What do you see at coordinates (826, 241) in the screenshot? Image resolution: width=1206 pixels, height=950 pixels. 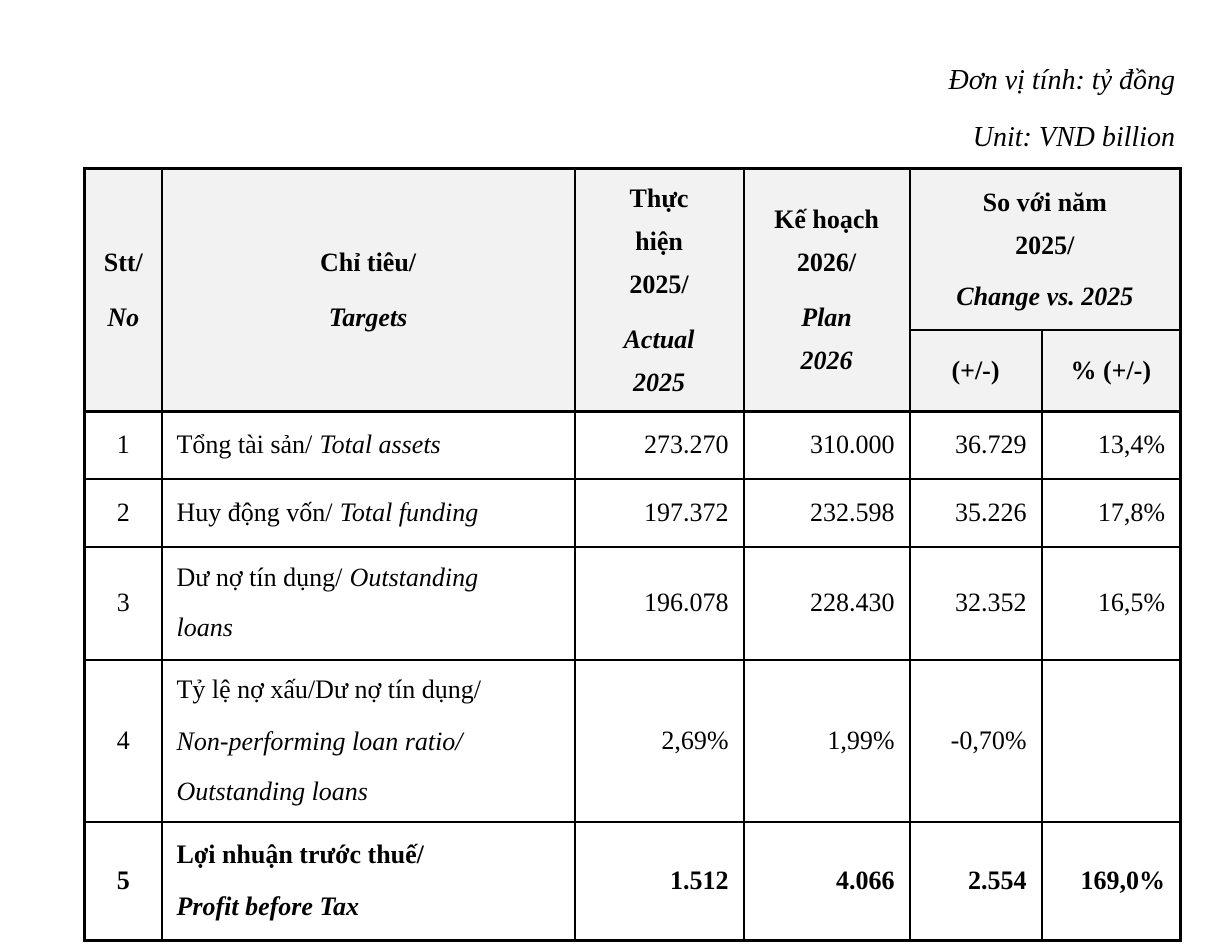 I see `header-plan-vi: Kế hoạch 2026/` at bounding box center [826, 241].